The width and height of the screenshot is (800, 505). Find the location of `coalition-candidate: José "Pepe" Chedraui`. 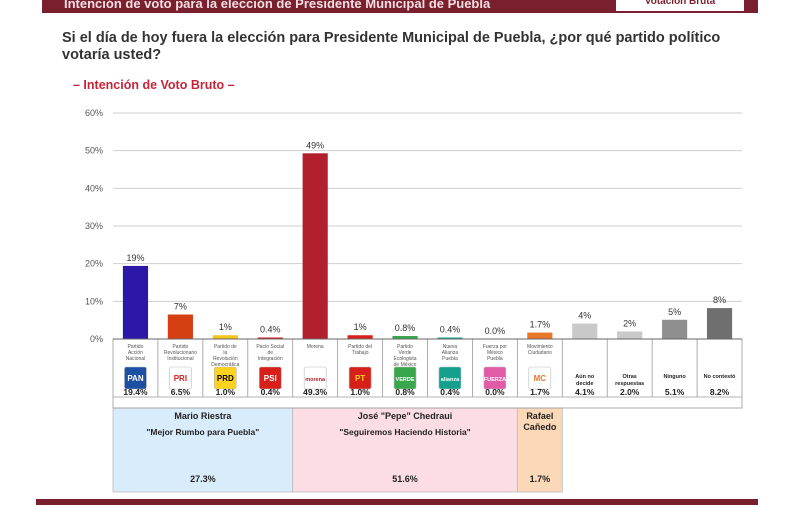

coalition-candidate: José "Pepe" Chedraui is located at coordinates (405, 416).